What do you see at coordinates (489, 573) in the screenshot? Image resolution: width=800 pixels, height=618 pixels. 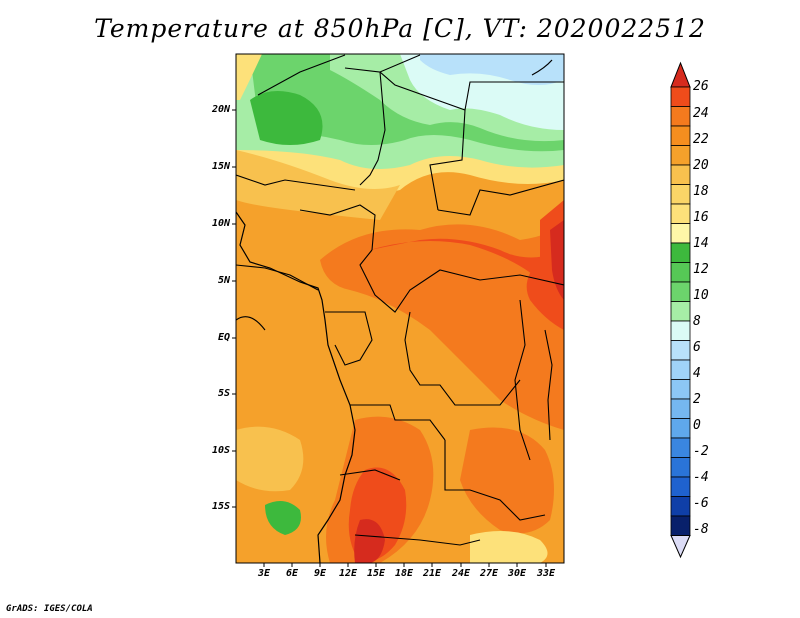 I see `lon-label-27e: 27E` at bounding box center [489, 573].